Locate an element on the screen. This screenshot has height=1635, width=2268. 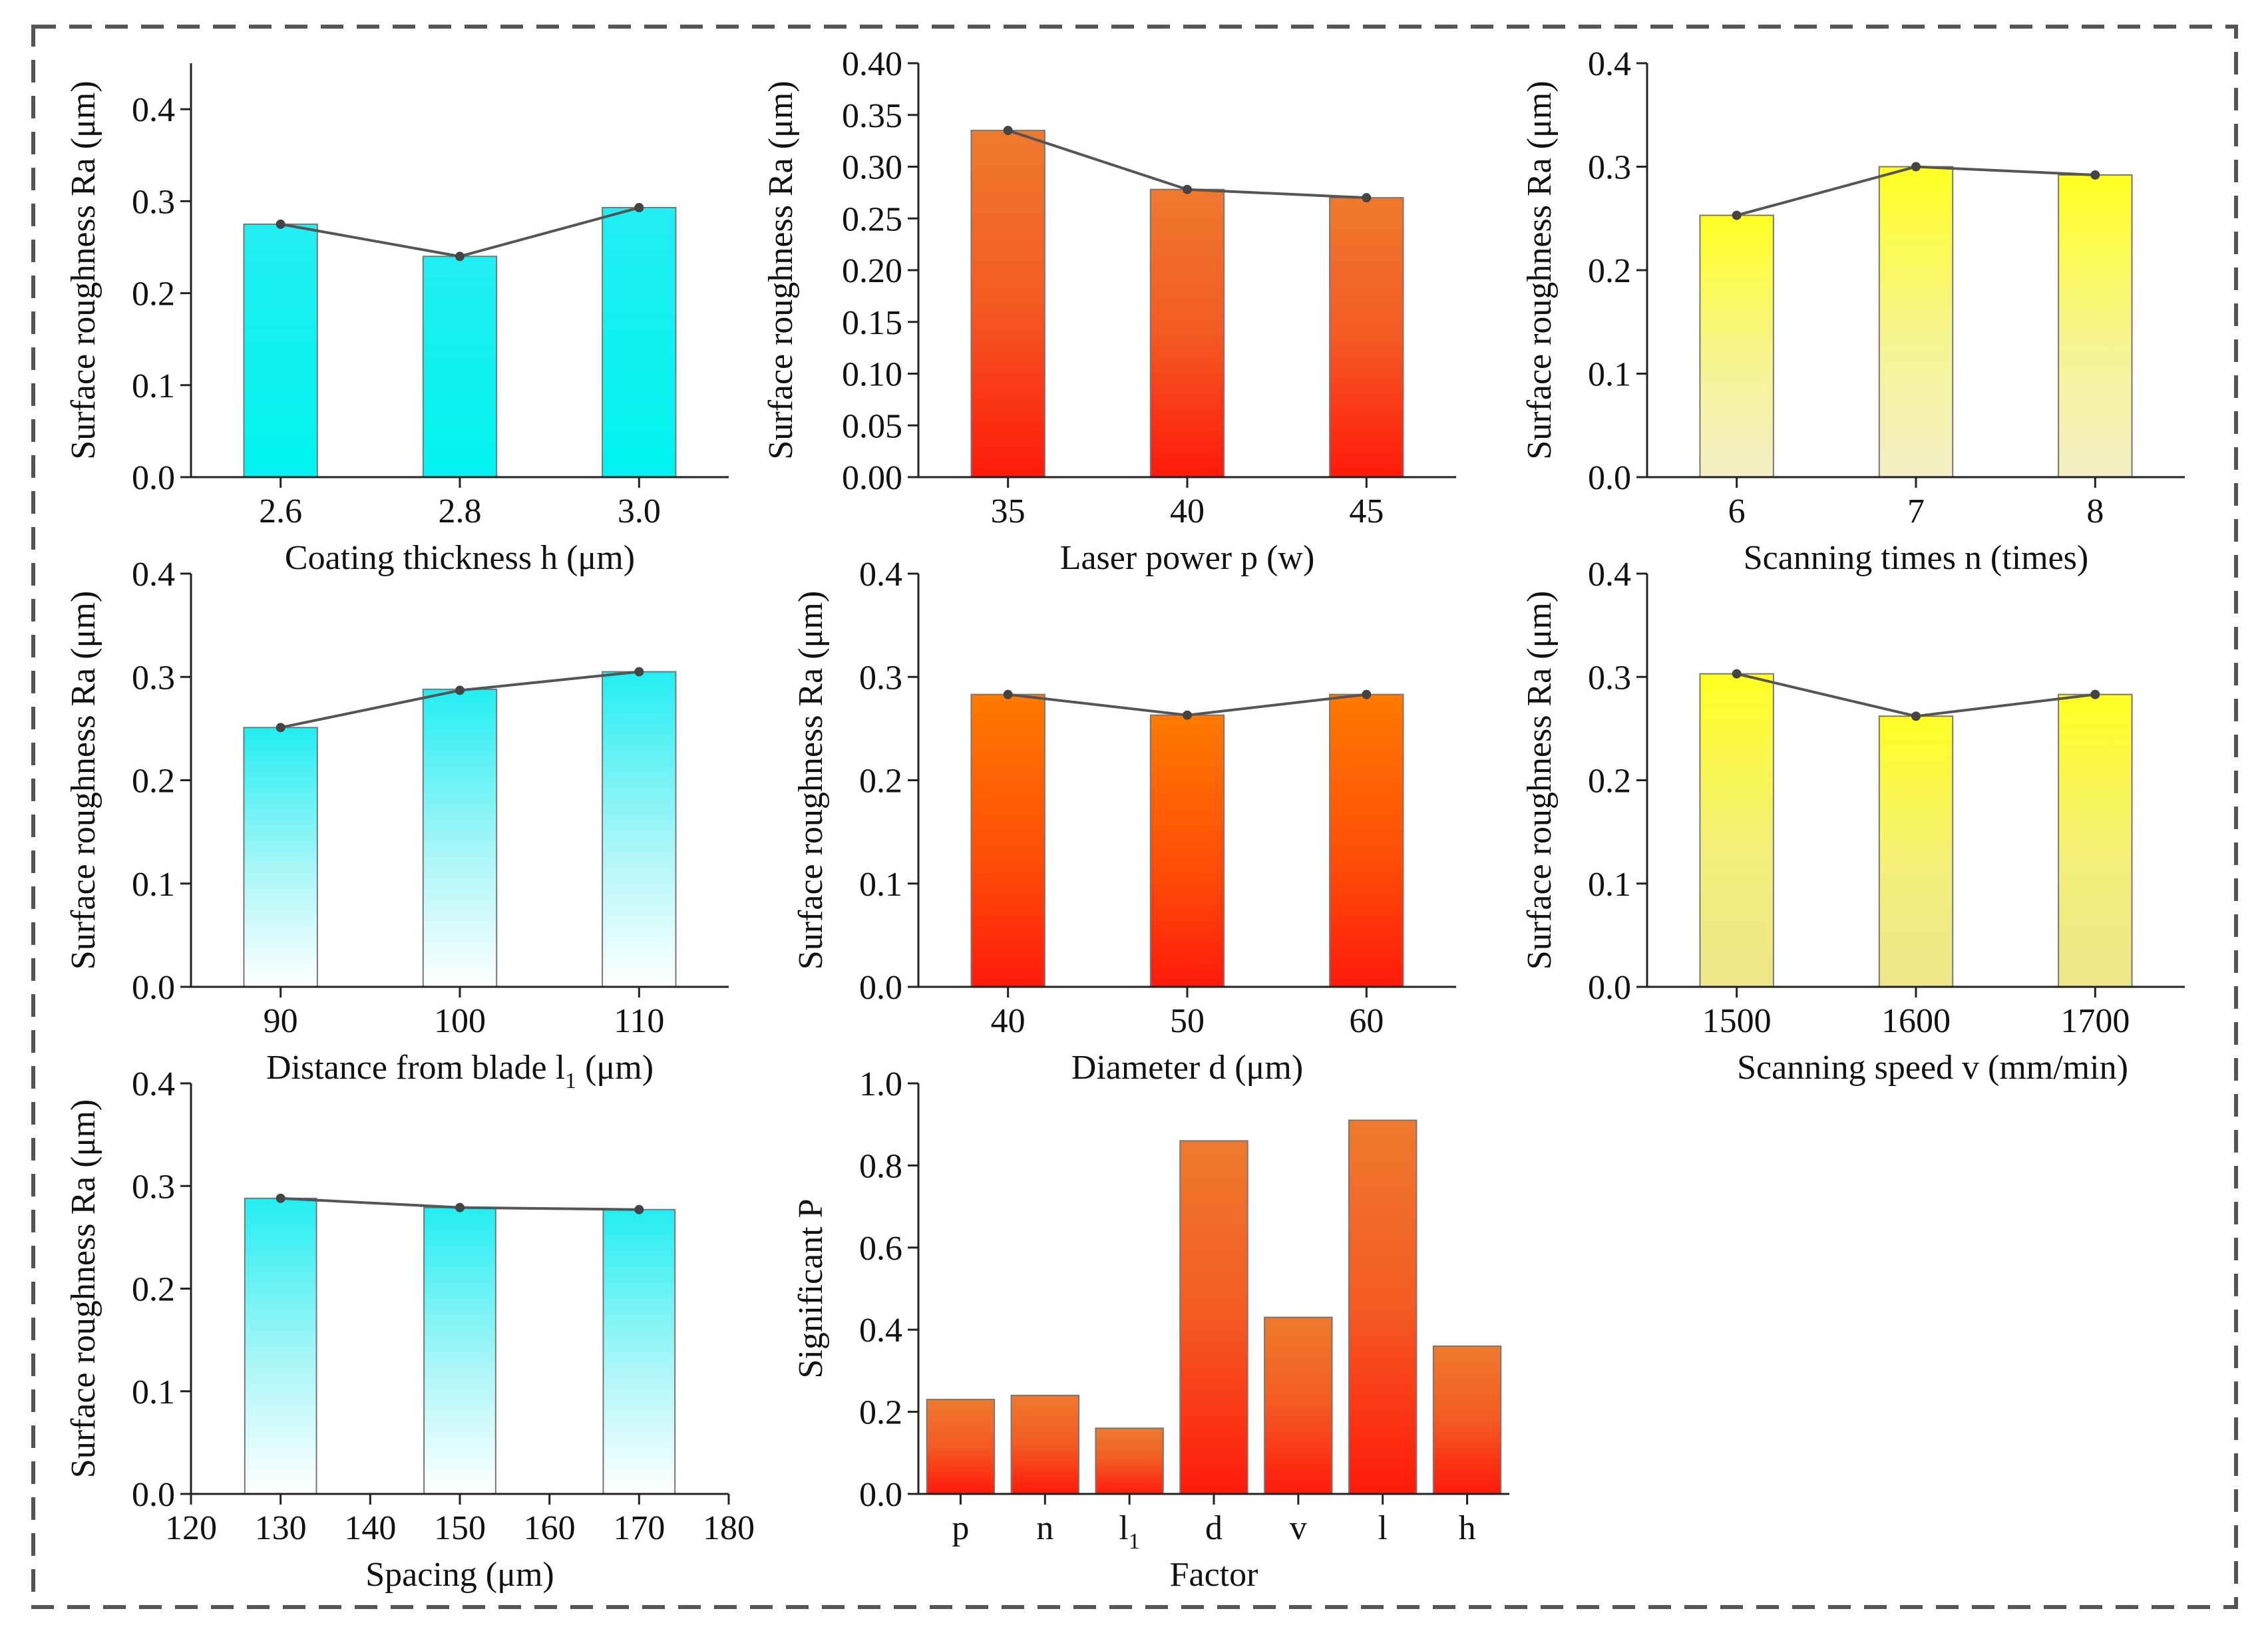
x-tick-label: 1600 is located at coordinates (1916, 1021).